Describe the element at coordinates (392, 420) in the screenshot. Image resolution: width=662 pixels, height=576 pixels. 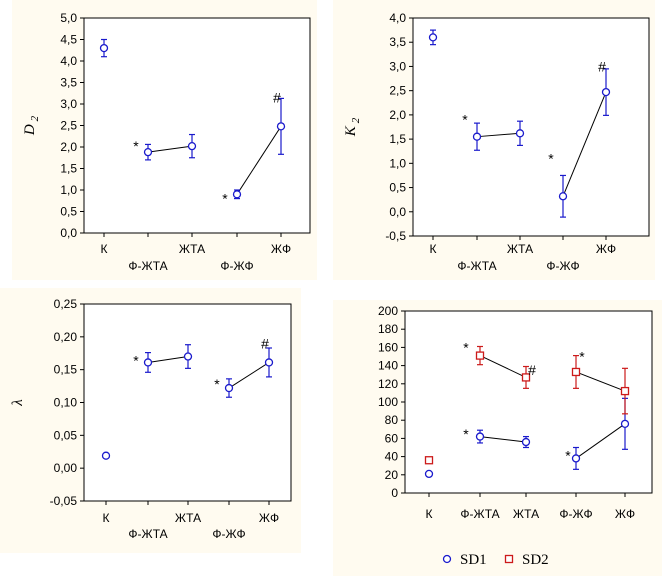
I see `y-tick-label: 80` at that location.